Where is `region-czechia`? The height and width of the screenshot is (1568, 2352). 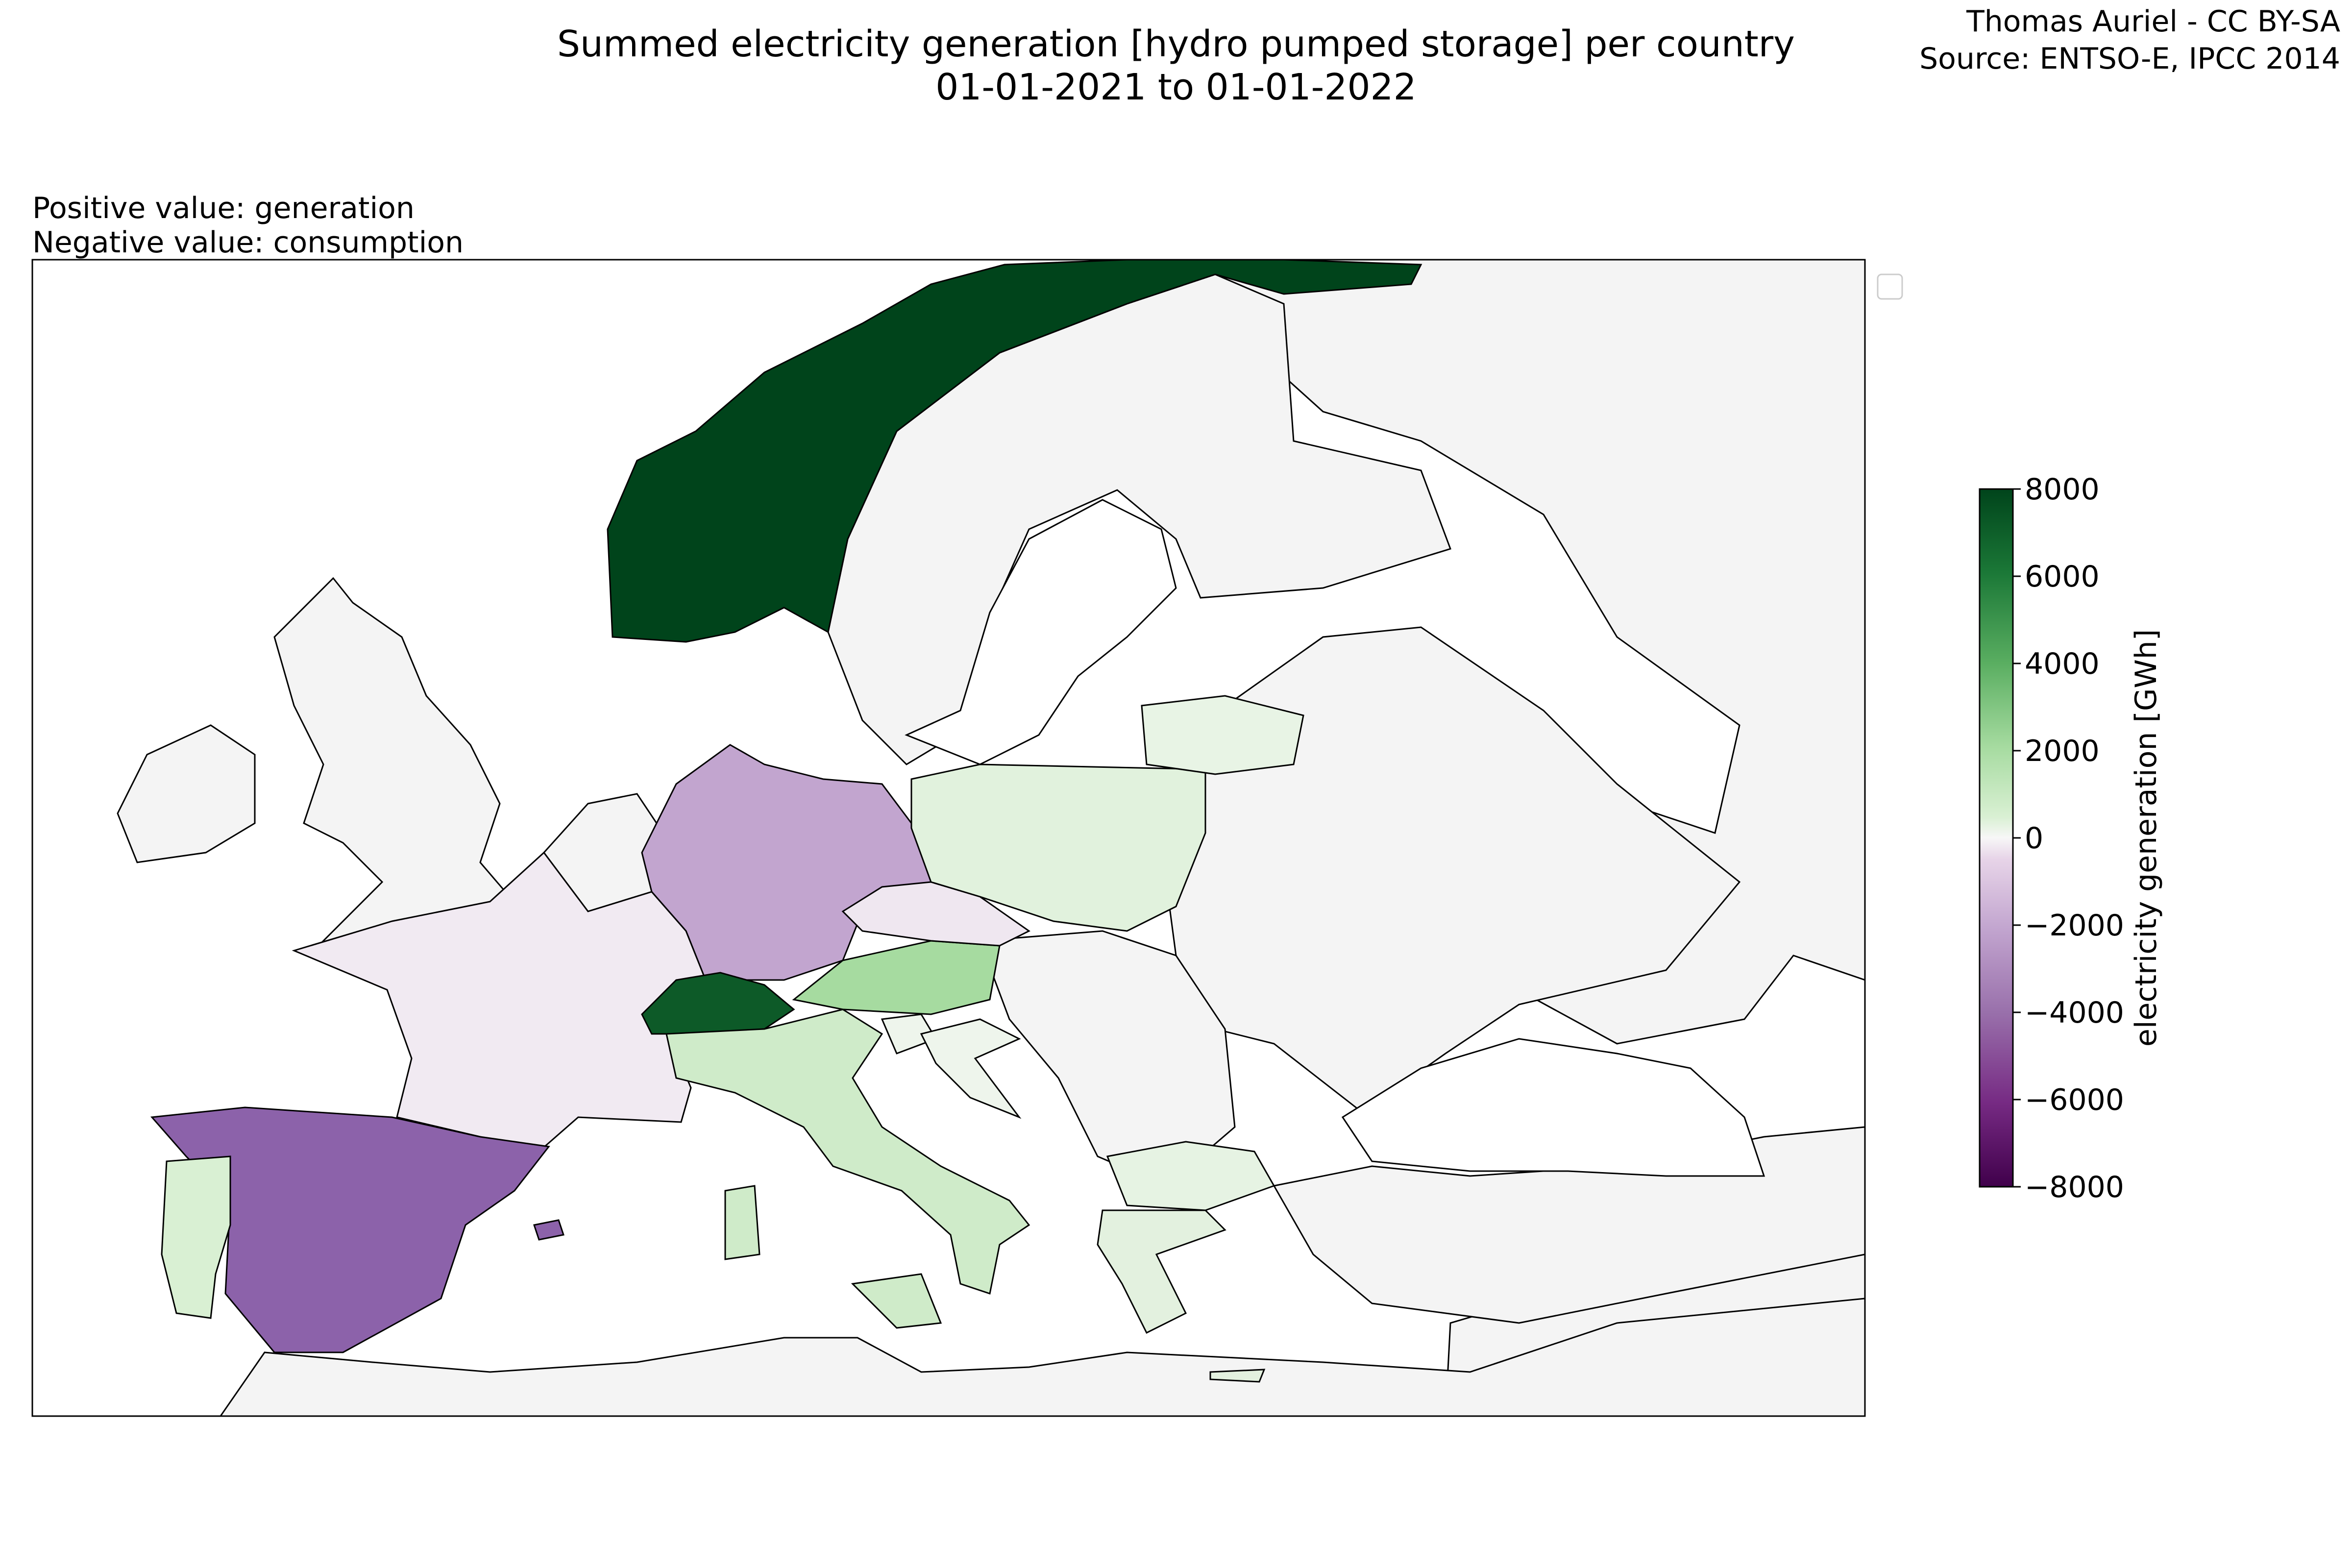
region-czechia is located at coordinates (935, 914).